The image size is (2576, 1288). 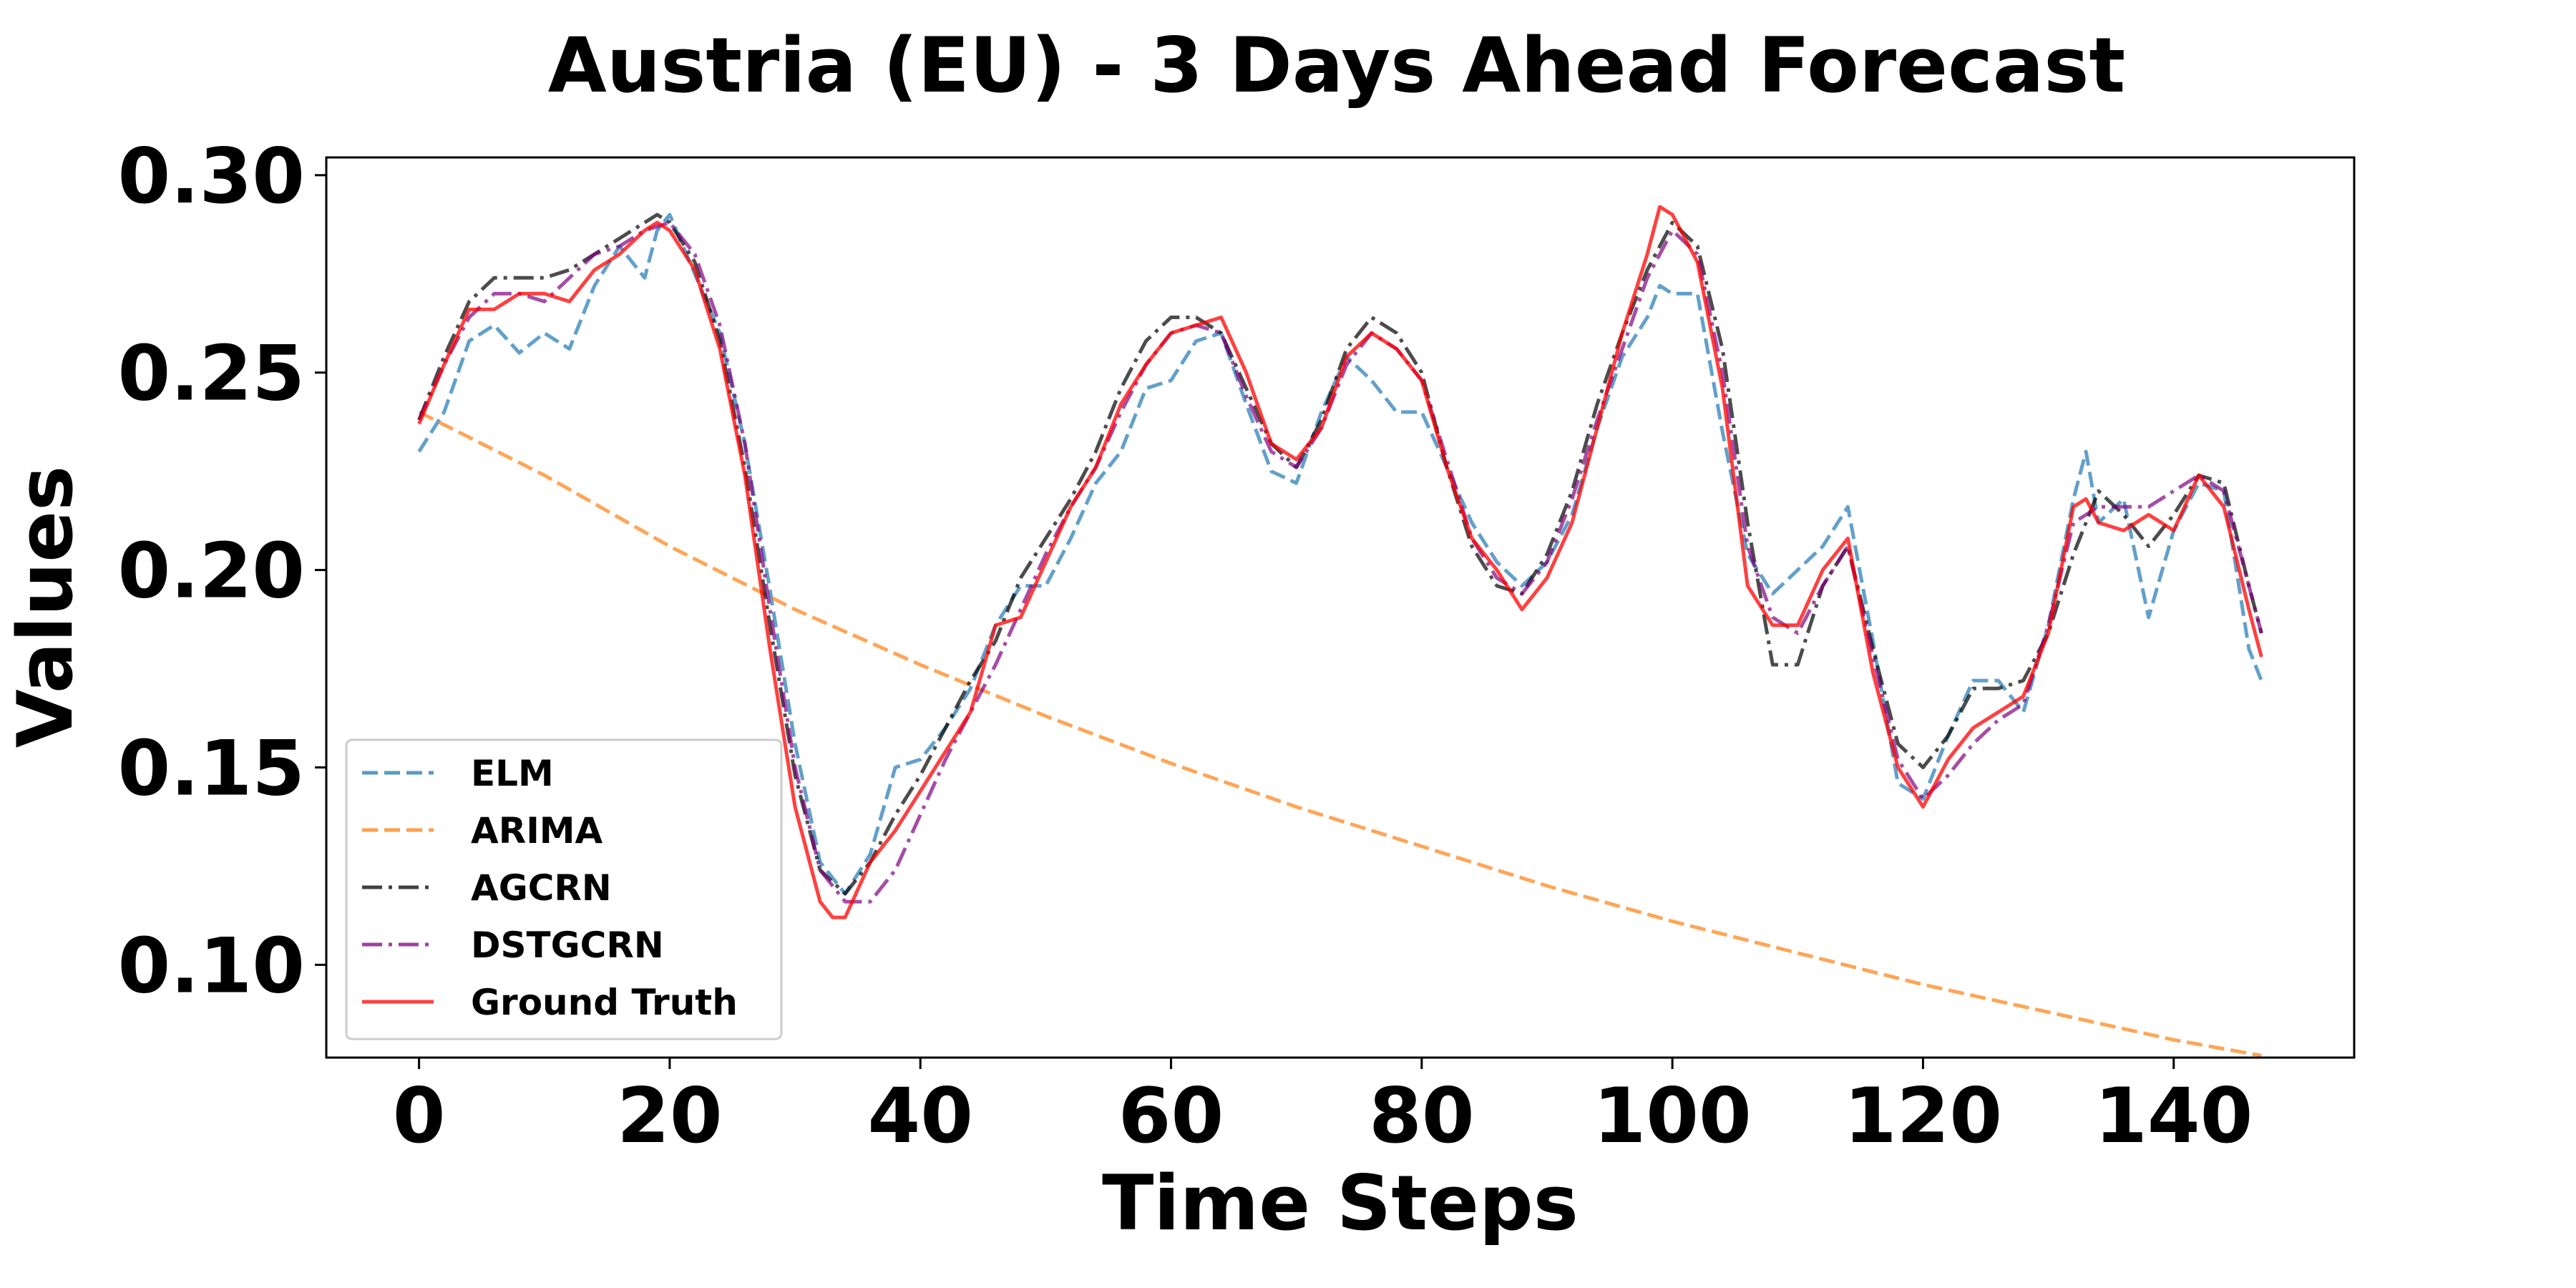 What do you see at coordinates (567, 945) in the screenshot?
I see `legend-label: DSTGCRN` at bounding box center [567, 945].